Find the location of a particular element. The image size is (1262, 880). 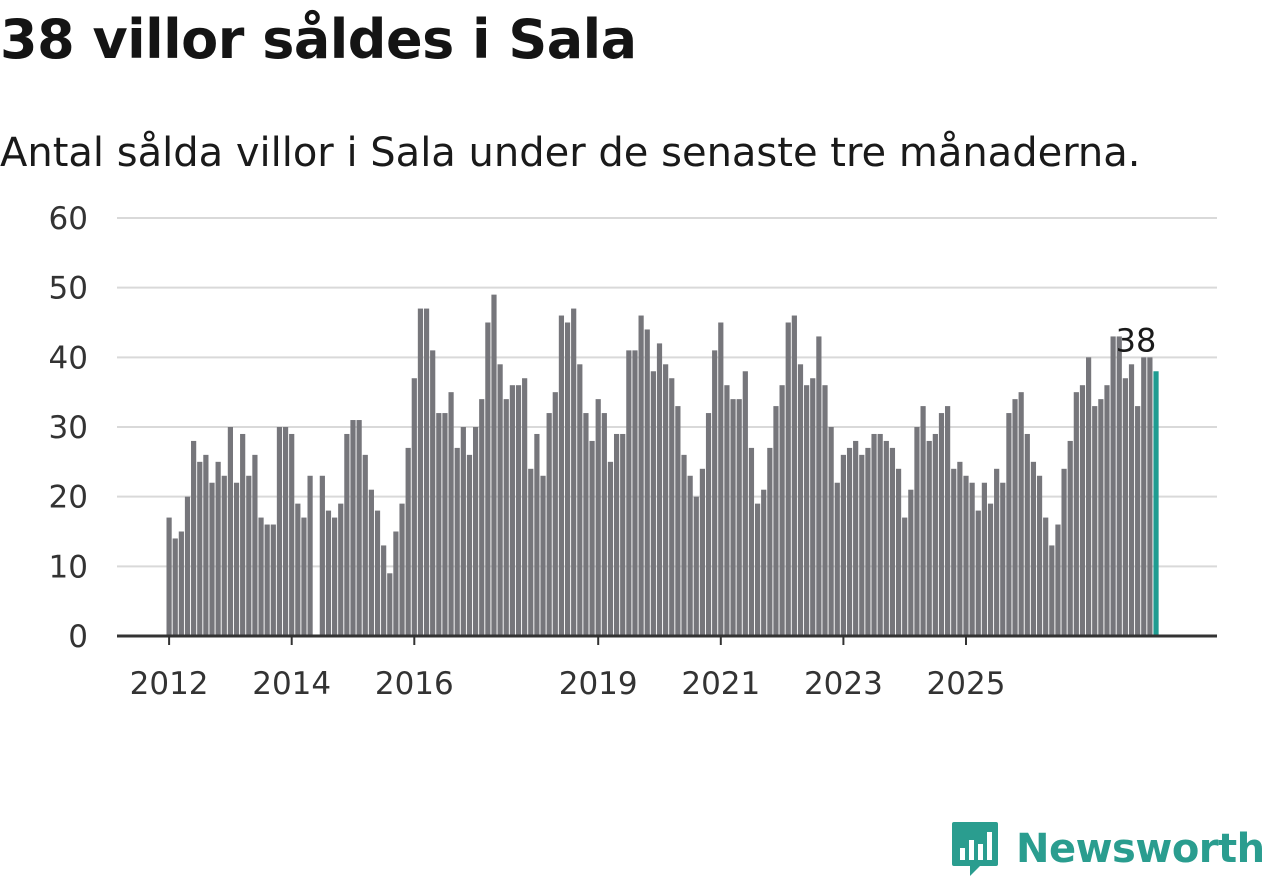

x-tick-label: 2012 is located at coordinates (169, 684).